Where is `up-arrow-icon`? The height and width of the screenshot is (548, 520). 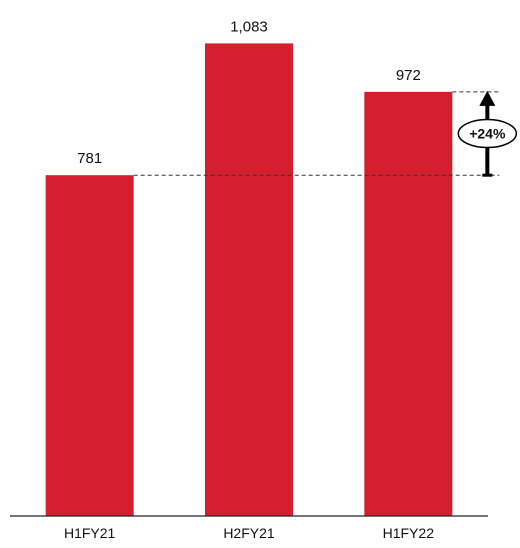 up-arrow-icon is located at coordinates (487, 98).